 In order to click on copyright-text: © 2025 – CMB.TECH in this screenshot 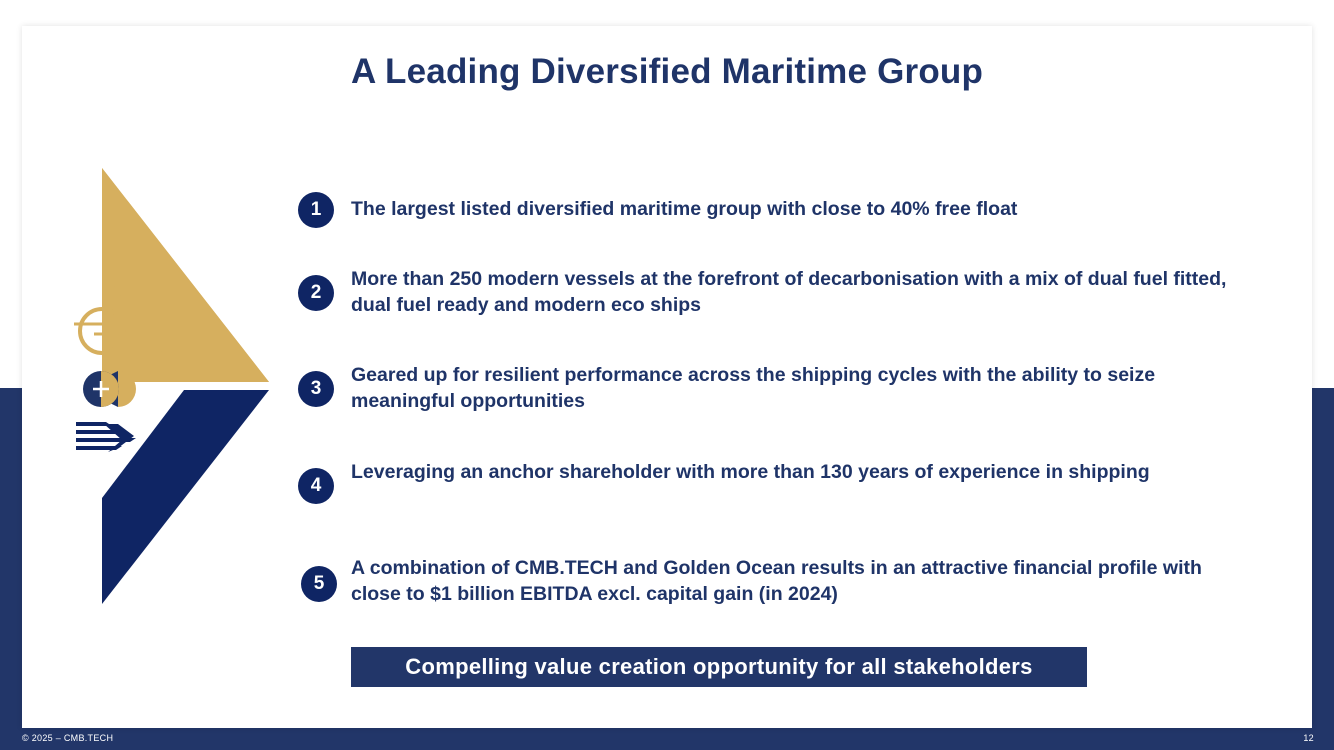, I will do `click(68, 738)`.